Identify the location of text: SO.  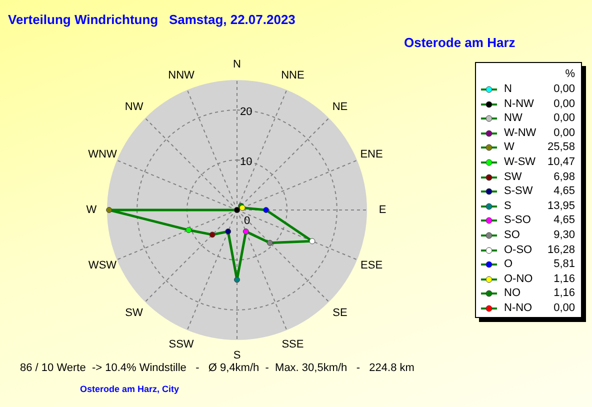
(512, 235).